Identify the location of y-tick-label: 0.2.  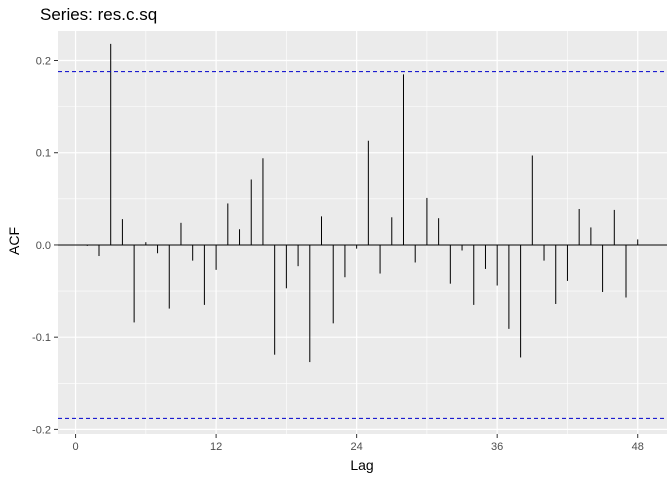
(43, 62).